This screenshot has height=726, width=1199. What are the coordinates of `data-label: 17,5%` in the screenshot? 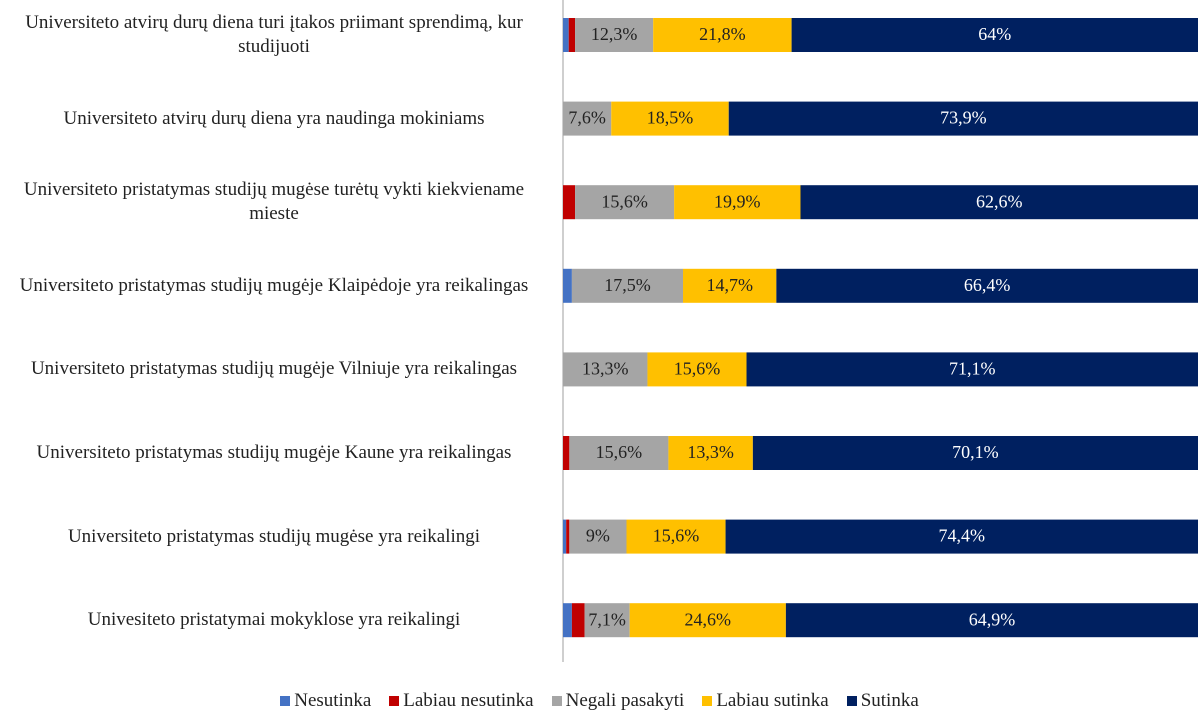 It's located at (627, 285).